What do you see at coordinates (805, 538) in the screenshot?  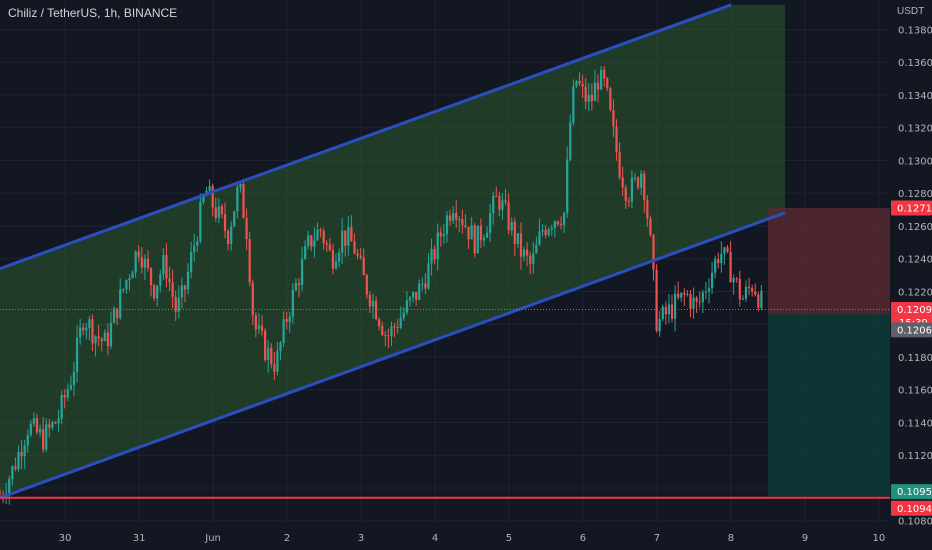 I see `x-tick-label: 9` at bounding box center [805, 538].